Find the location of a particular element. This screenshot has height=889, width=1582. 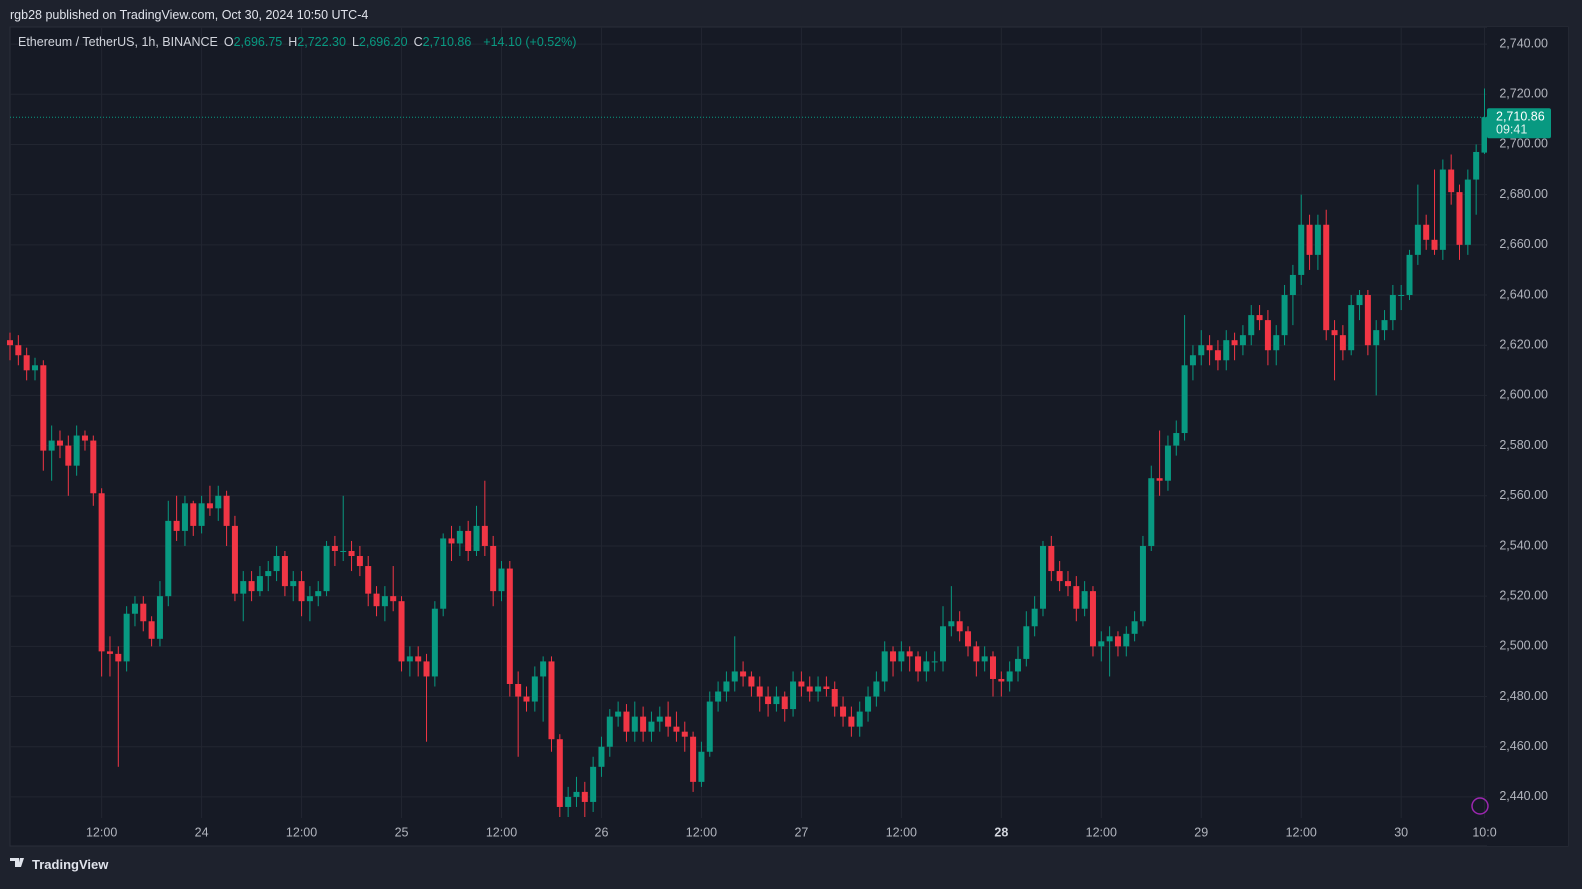

tv-logo-mark is located at coordinates (17, 862).